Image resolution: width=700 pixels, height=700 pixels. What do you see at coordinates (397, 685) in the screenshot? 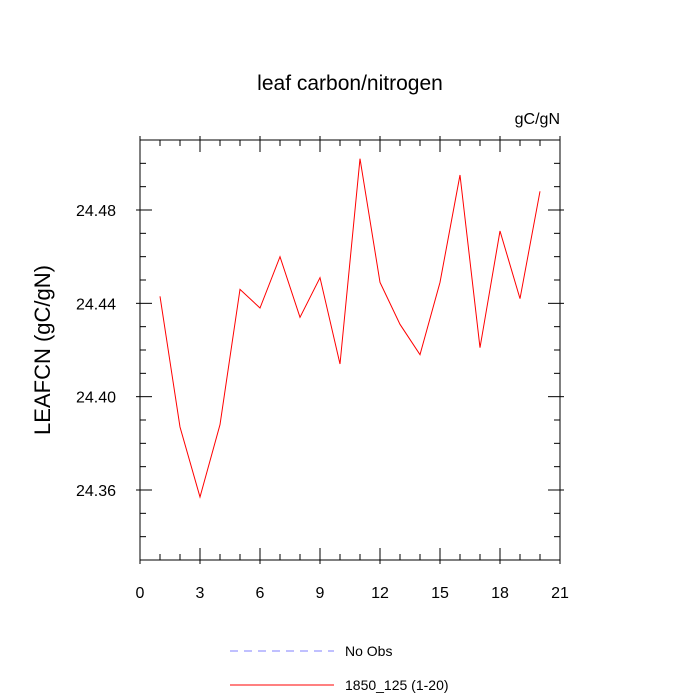
I see `legend-label: 1850_125 (1-20)` at bounding box center [397, 685].